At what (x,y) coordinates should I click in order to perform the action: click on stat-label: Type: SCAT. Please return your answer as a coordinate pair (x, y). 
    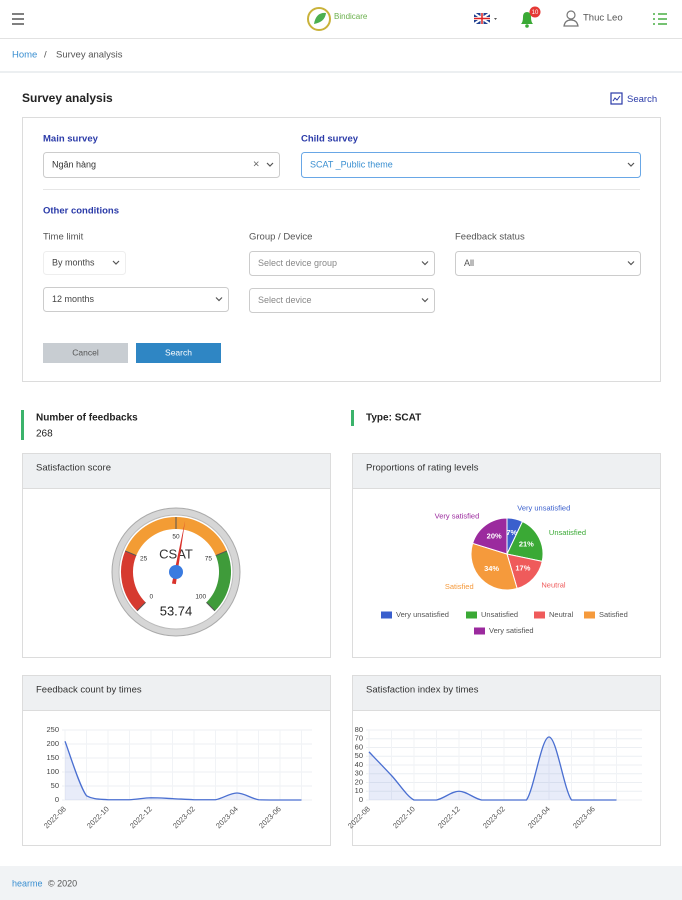
    Looking at the image, I should click on (393, 418).